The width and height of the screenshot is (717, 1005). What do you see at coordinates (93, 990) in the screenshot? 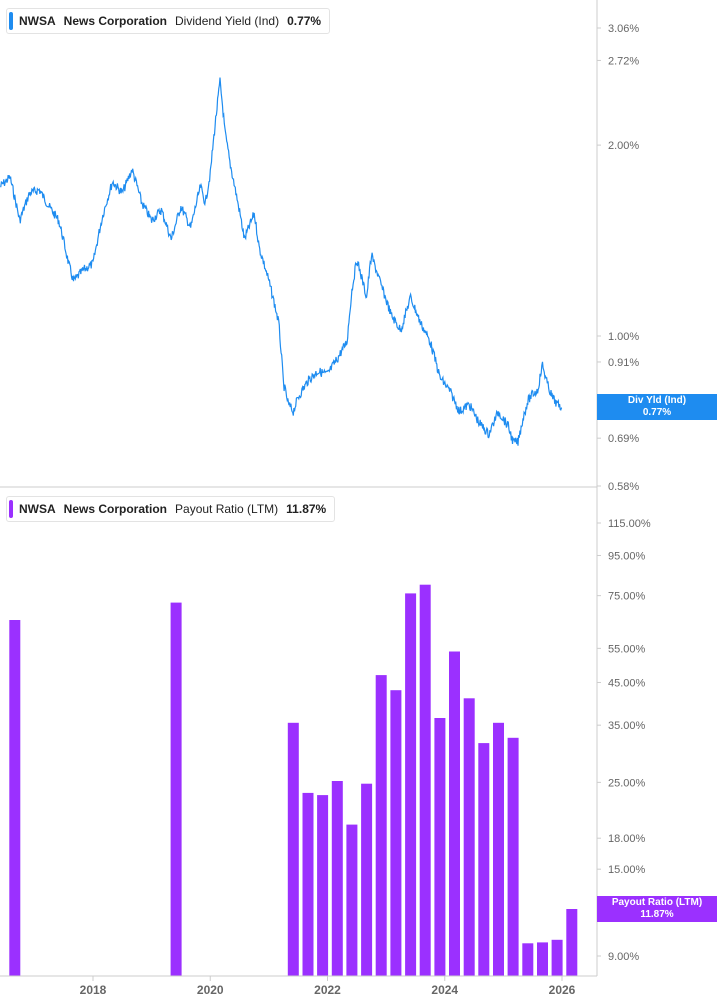
I see `x-tick-label: 2018` at bounding box center [93, 990].